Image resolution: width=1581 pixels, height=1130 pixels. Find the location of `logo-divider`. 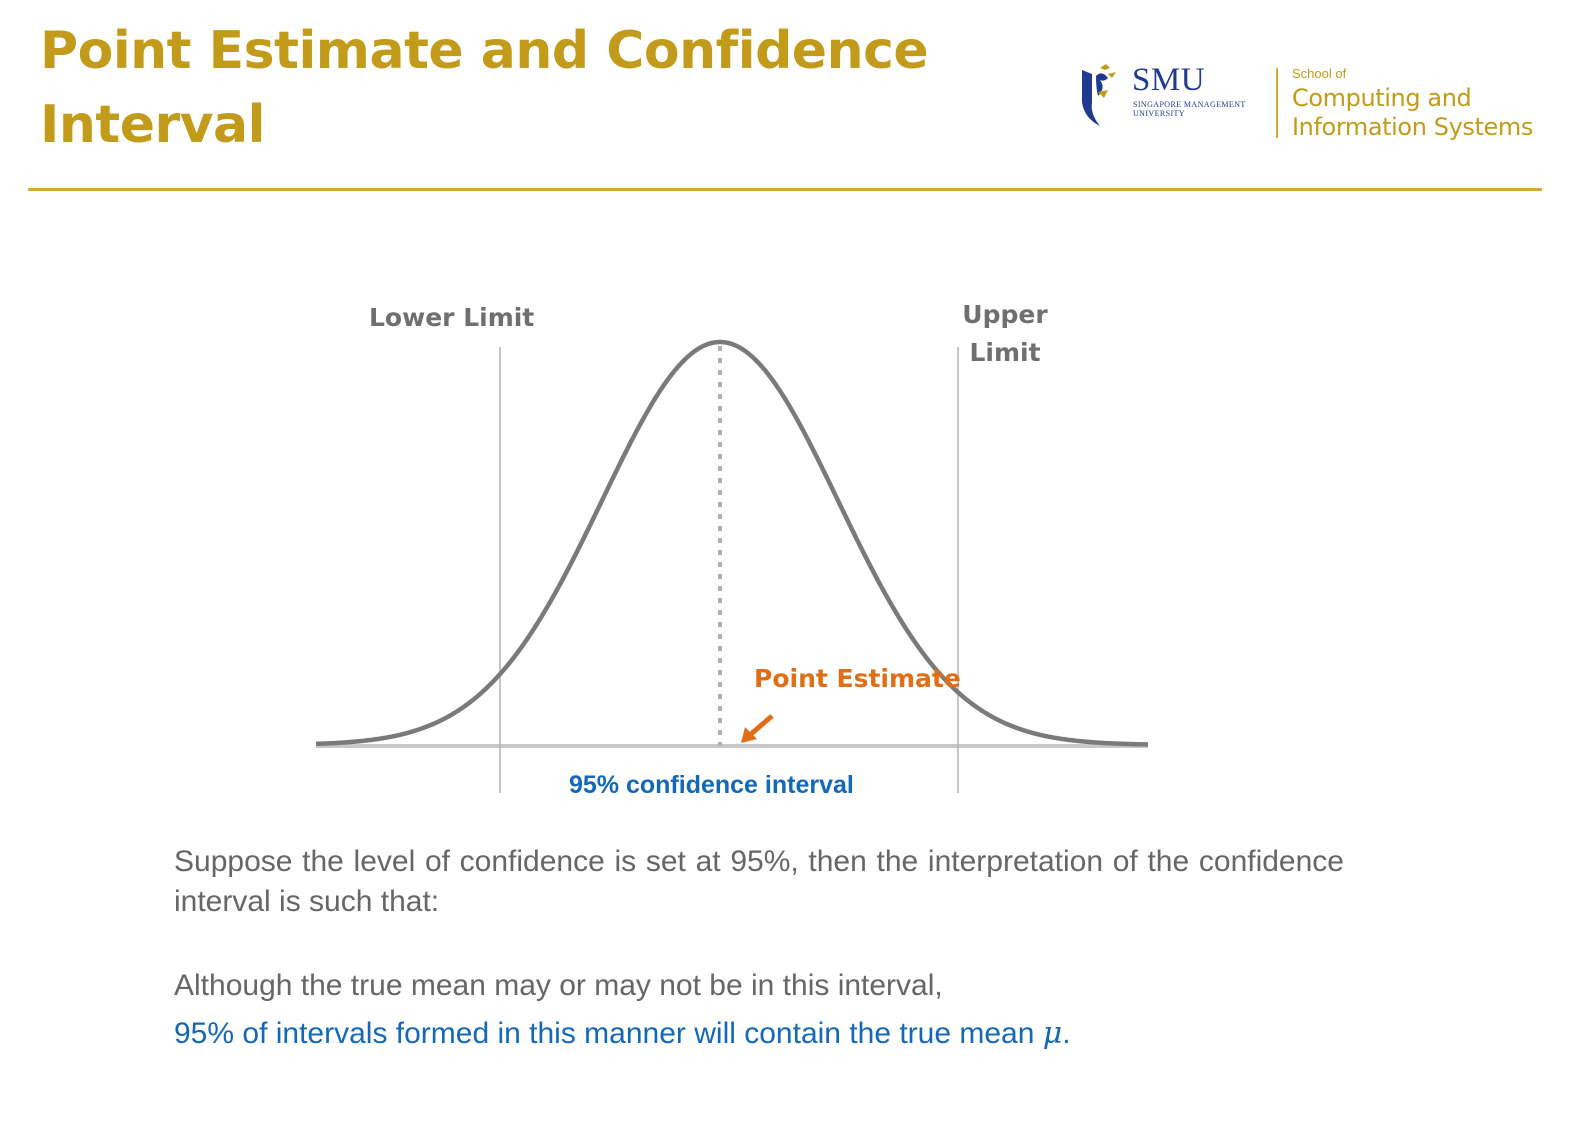

logo-divider is located at coordinates (1277, 103).